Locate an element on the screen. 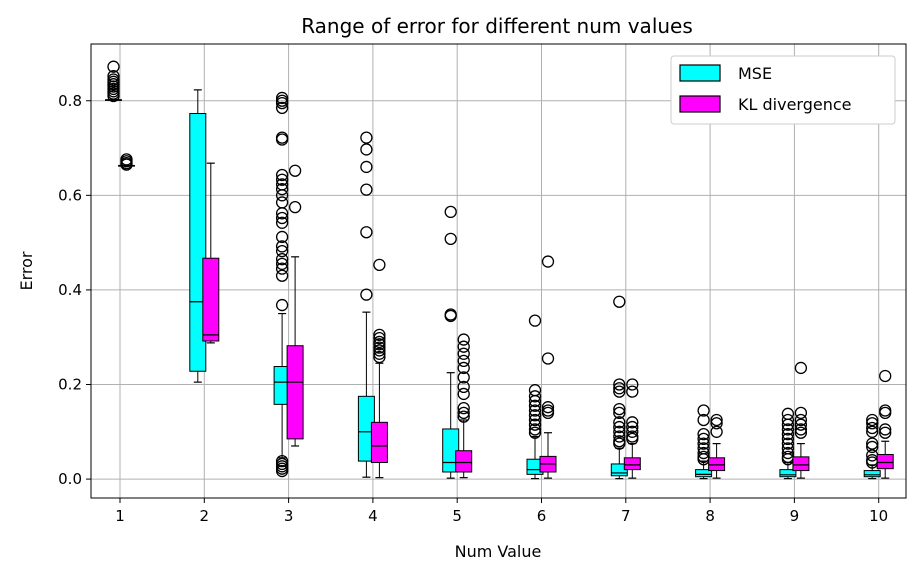 The width and height of the screenshot is (919, 577). y-axis-ticks: 0.0 0.2 0.4 0.6 0.8 is located at coordinates (74, 290).